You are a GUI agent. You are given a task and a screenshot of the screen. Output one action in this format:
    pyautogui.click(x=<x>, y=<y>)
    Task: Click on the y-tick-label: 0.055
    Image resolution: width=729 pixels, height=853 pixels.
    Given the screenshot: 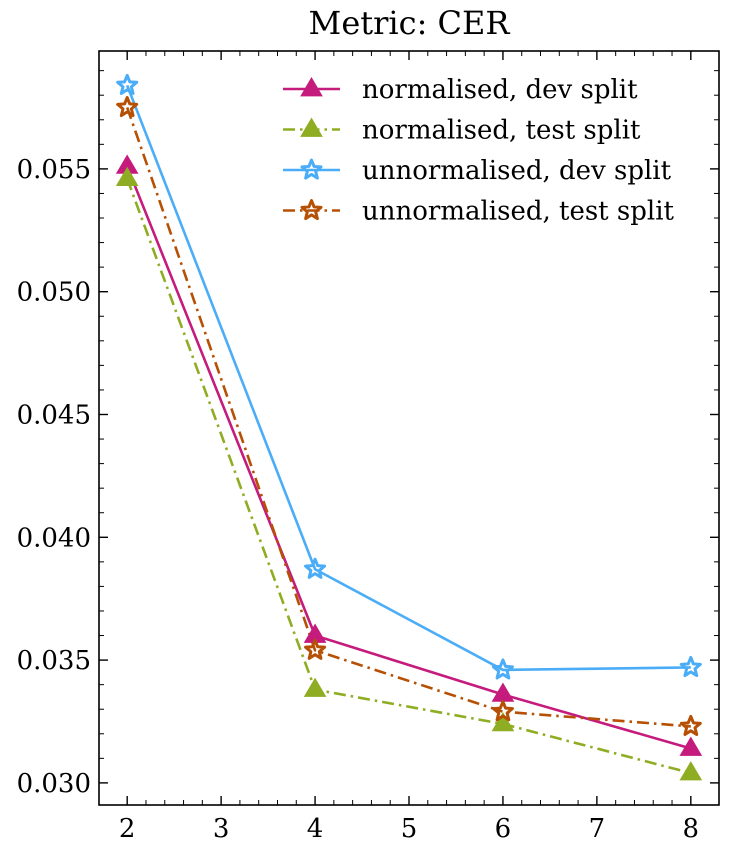 What is the action you would take?
    pyautogui.click(x=54, y=170)
    